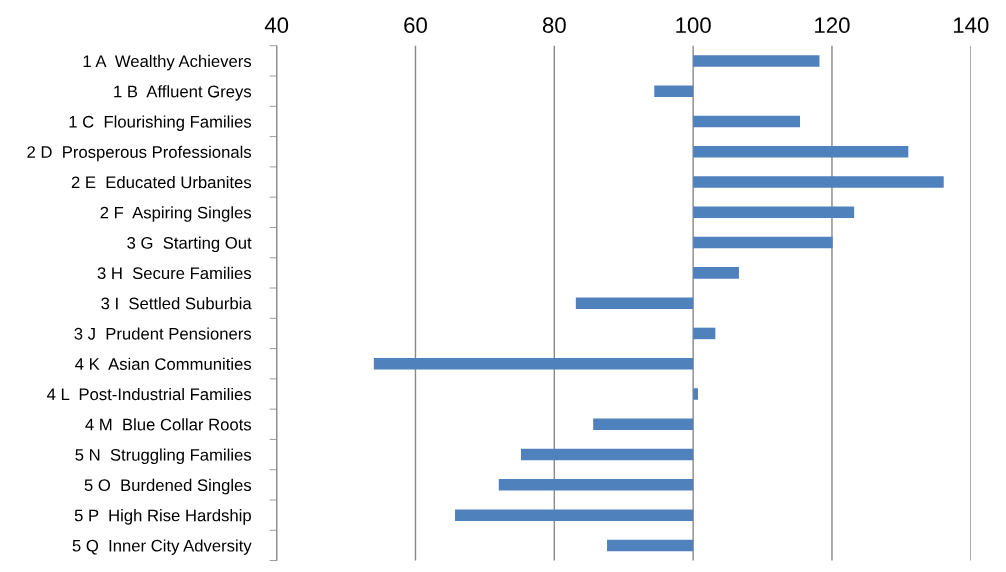 The width and height of the screenshot is (1006, 572). Describe the element at coordinates (189, 244) in the screenshot. I see `y-tick-label: 3 G Starting Out` at that location.